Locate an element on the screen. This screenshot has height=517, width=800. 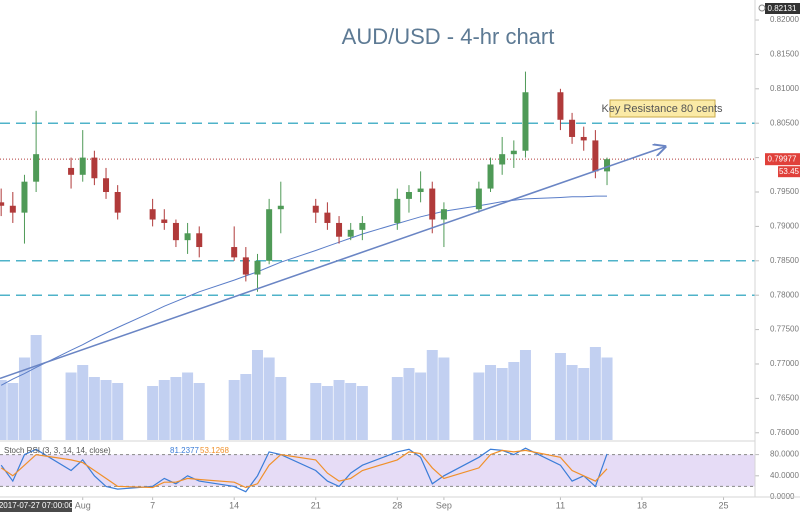
y-tick-label: 0.80500 is located at coordinates (784, 122).